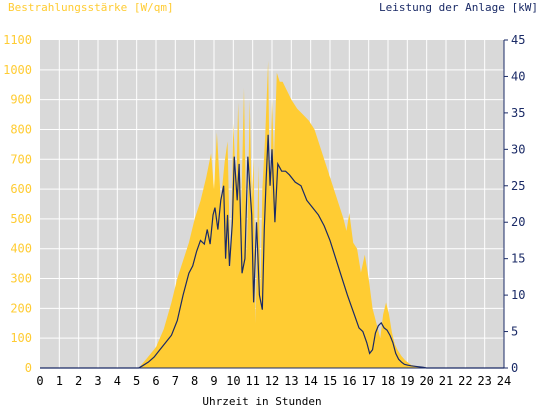 The image size is (544, 412). Describe the element at coordinates (518, 113) in the screenshot. I see `y-right-tick-label: 35` at that location.